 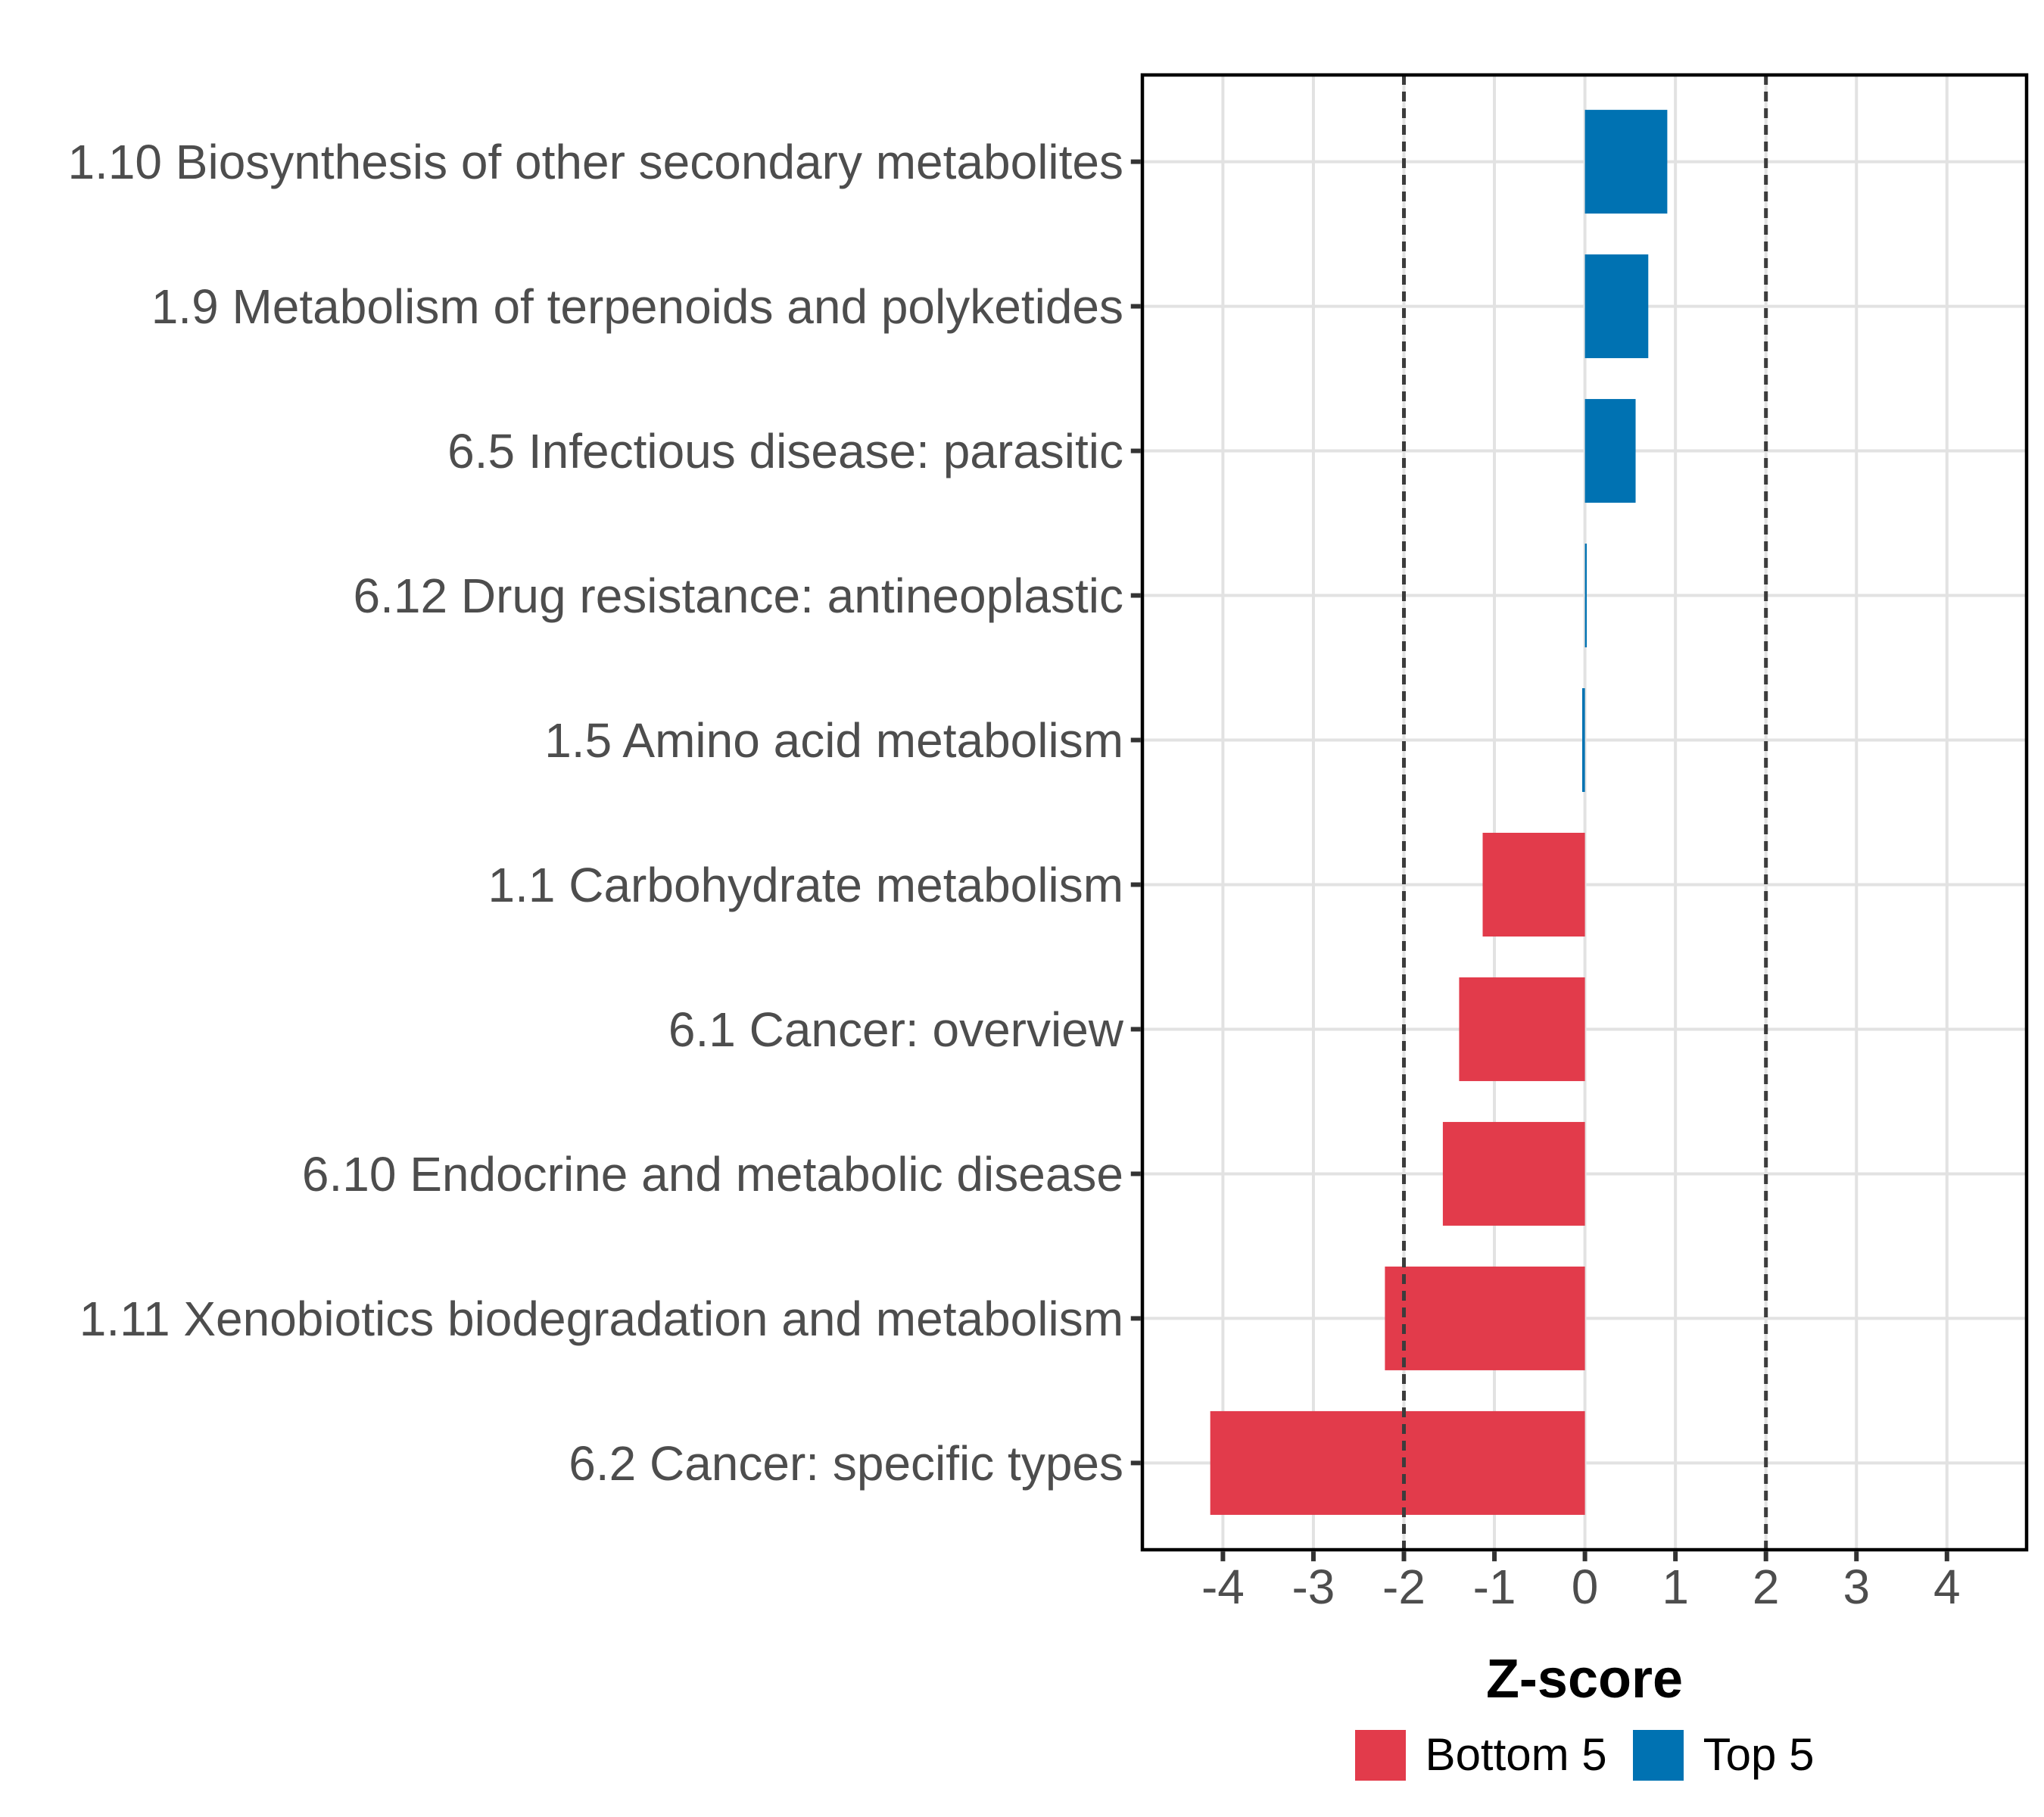 What do you see at coordinates (1516, 1754) in the screenshot?
I see `legend-label: Bottom 5` at bounding box center [1516, 1754].